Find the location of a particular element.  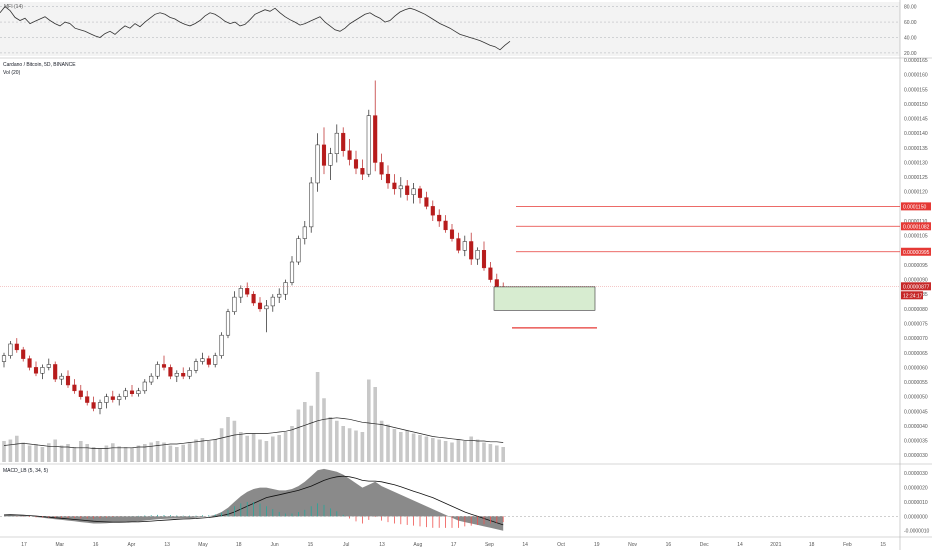

macd-tick-label: 0.0000000 is located at coordinates (916, 517).